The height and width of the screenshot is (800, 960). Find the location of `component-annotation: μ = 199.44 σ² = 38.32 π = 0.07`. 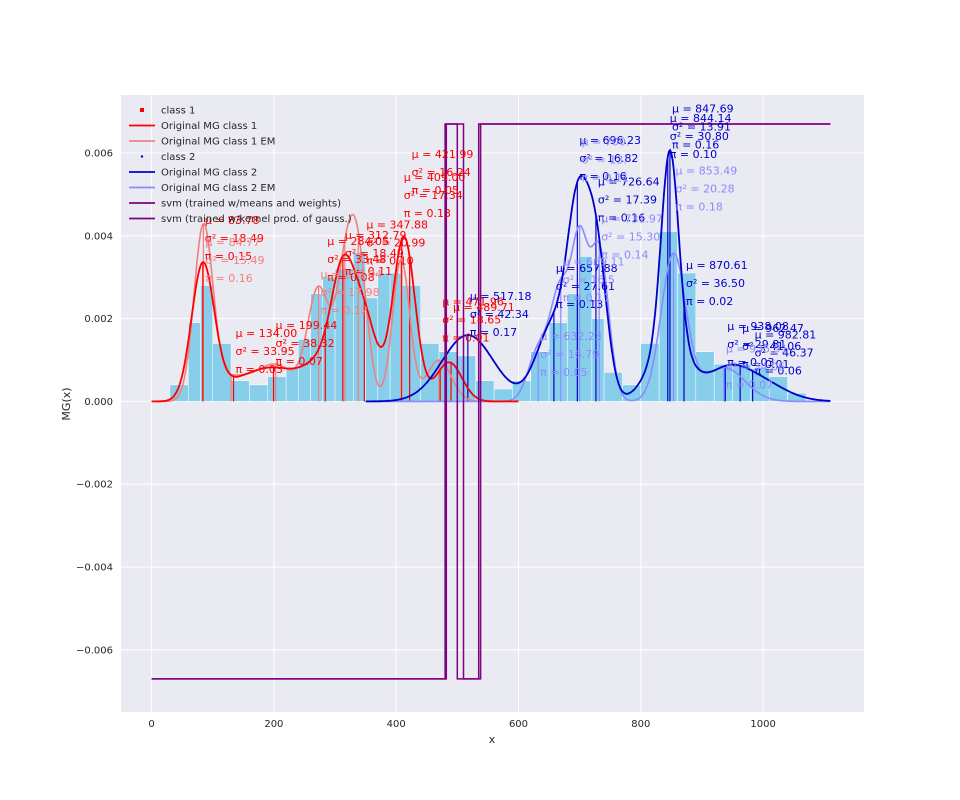

component-annotation: μ = 199.44 σ² = 38.32 π = 0.07 is located at coordinates (307, 343).